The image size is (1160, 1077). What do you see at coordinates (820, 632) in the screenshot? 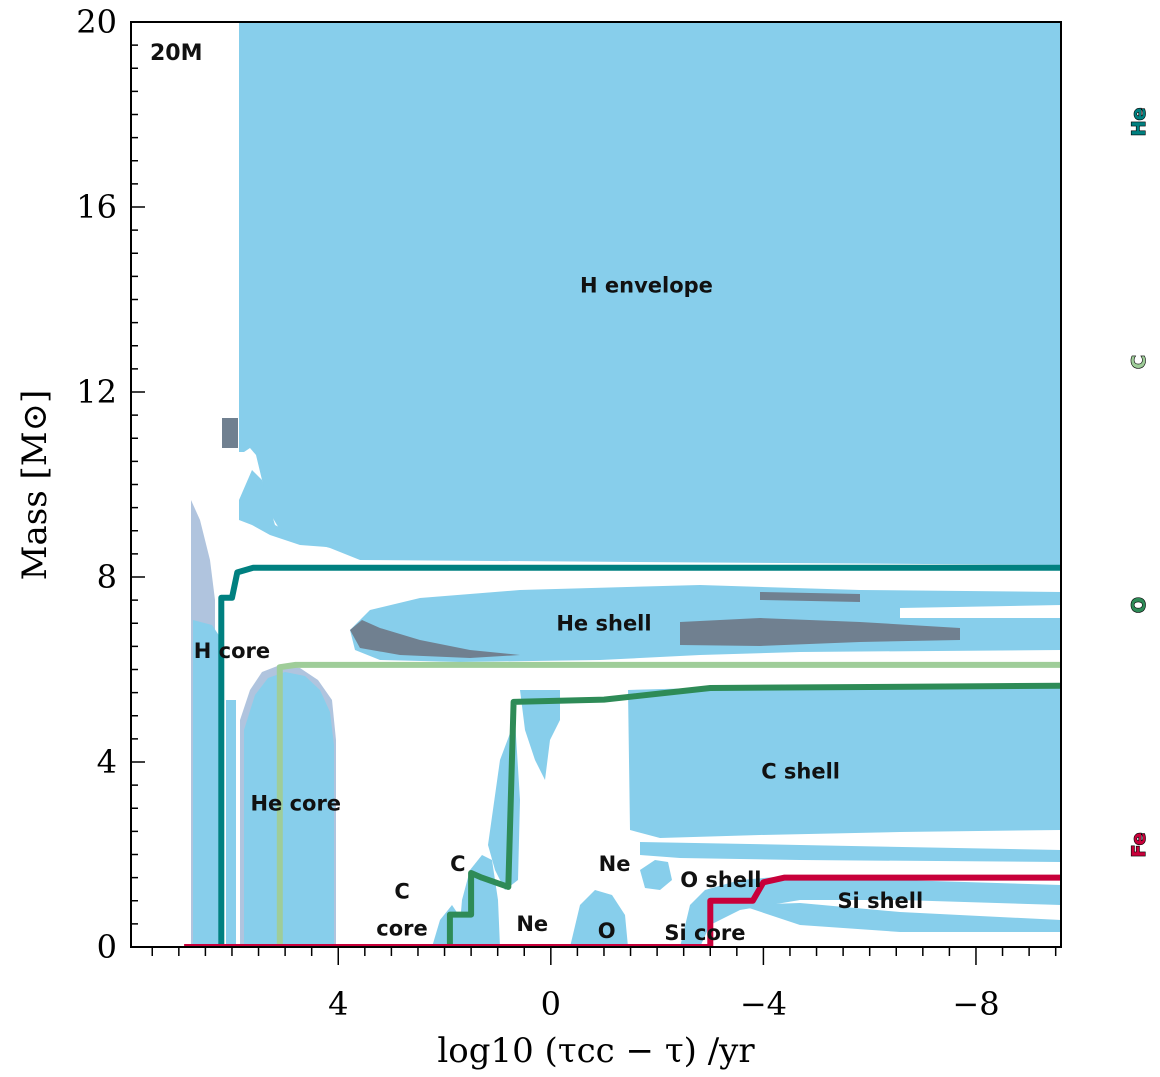
I see `he-shell-overshoot-right` at bounding box center [820, 632].